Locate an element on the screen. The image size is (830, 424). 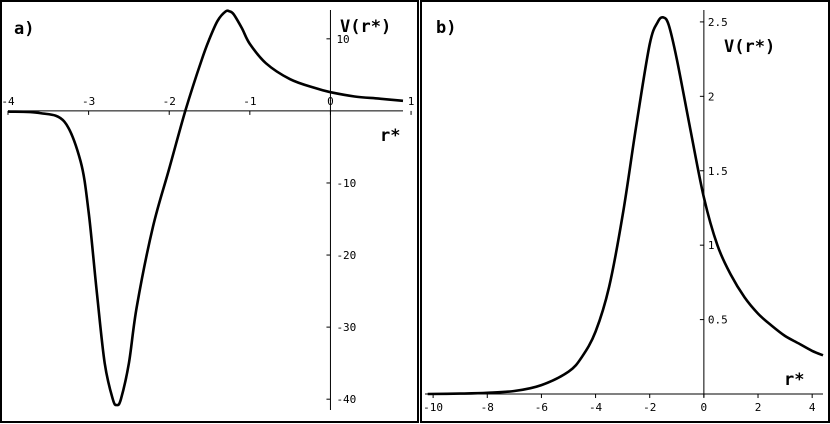
panel-a-x-tick-label: 0 is located at coordinates (330, 101).